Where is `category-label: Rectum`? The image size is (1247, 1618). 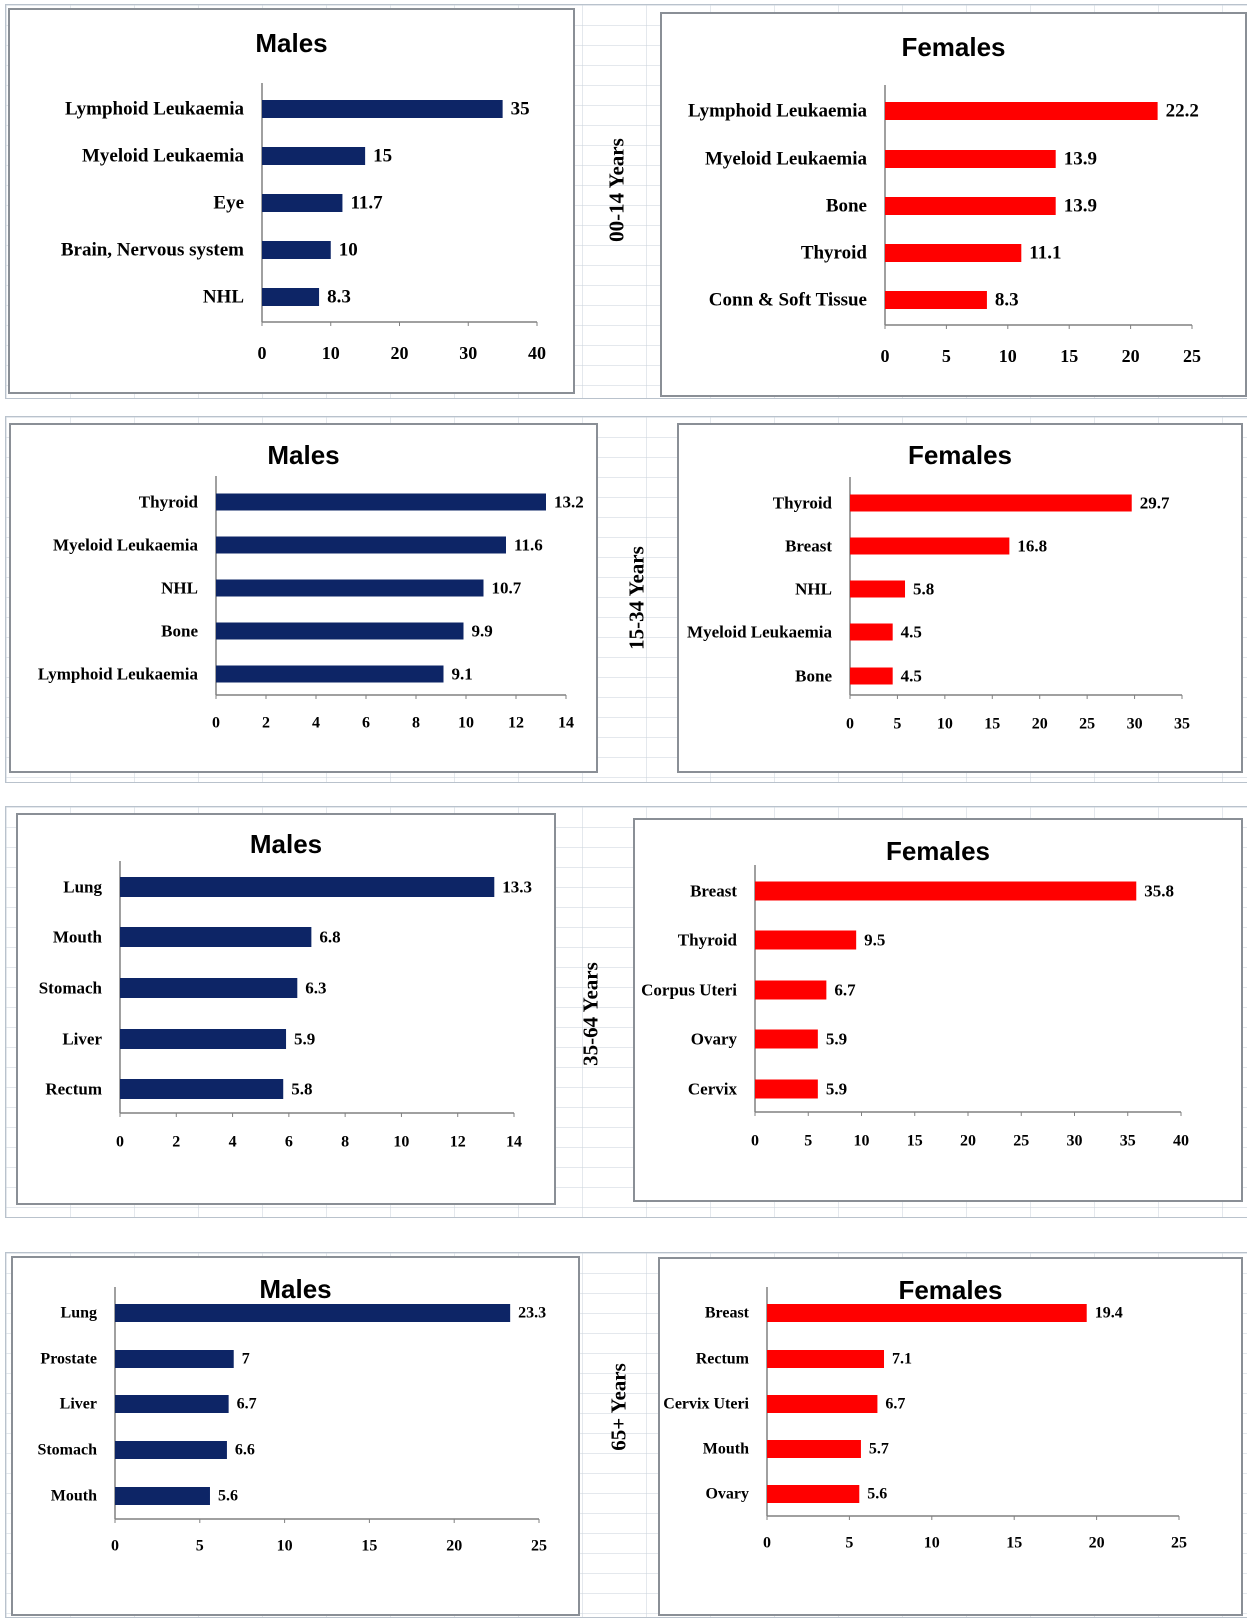
category-label: Rectum is located at coordinates (723, 1359).